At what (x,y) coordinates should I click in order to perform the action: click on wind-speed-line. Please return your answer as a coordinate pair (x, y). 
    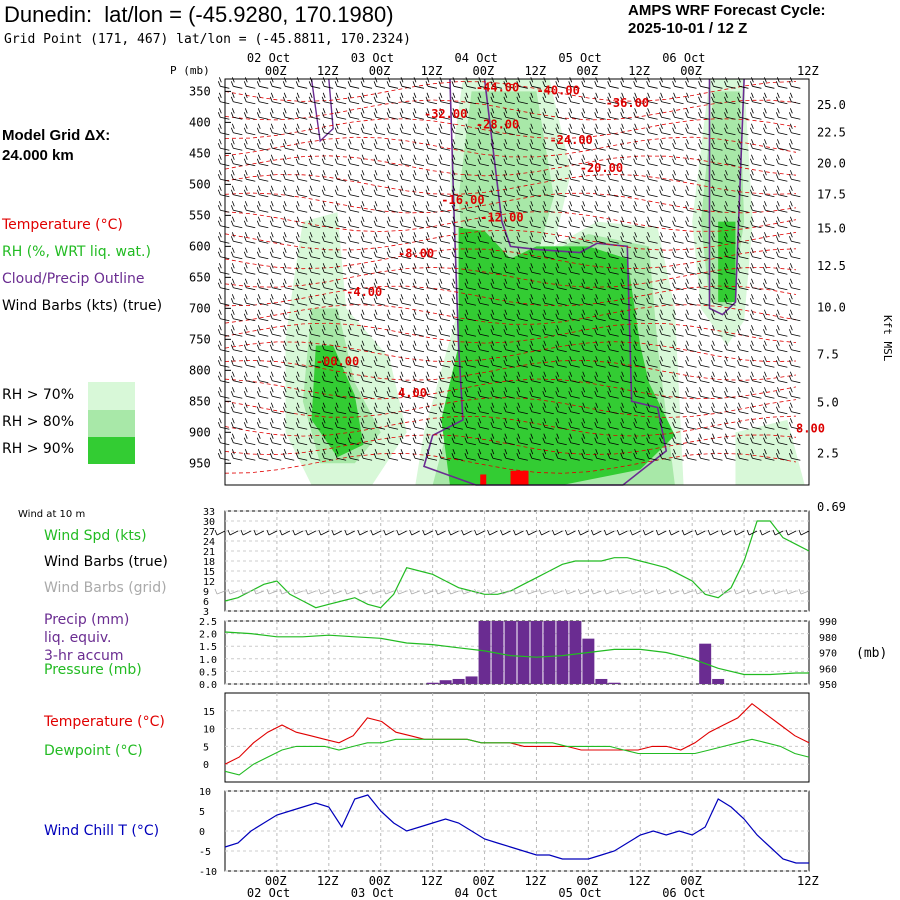
    Looking at the image, I should click on (517, 564).